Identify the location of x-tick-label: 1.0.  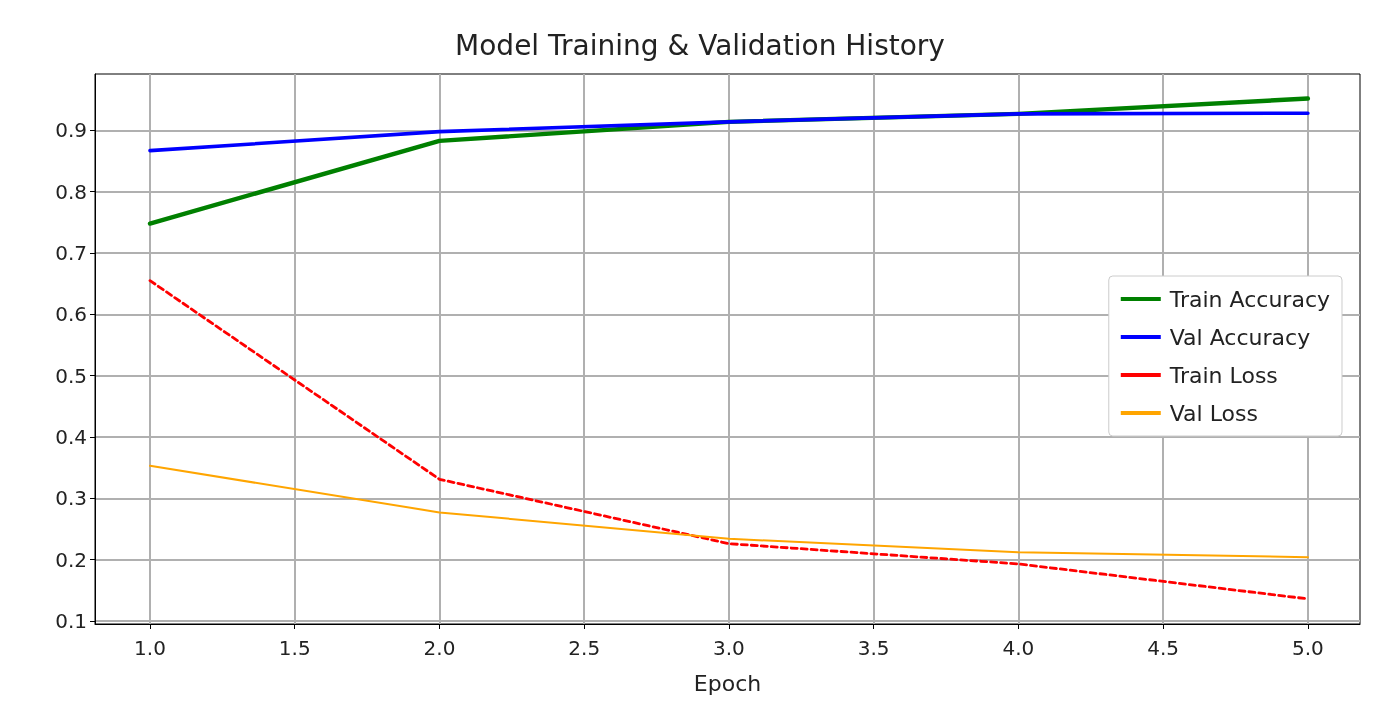
(150, 648).